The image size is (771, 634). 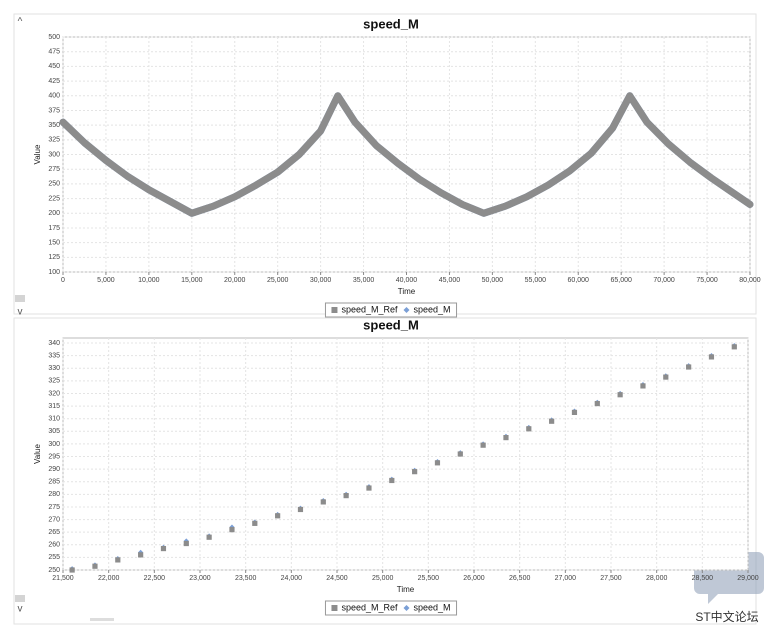 I want to click on y-axis-label: Value, so click(x=37, y=454).